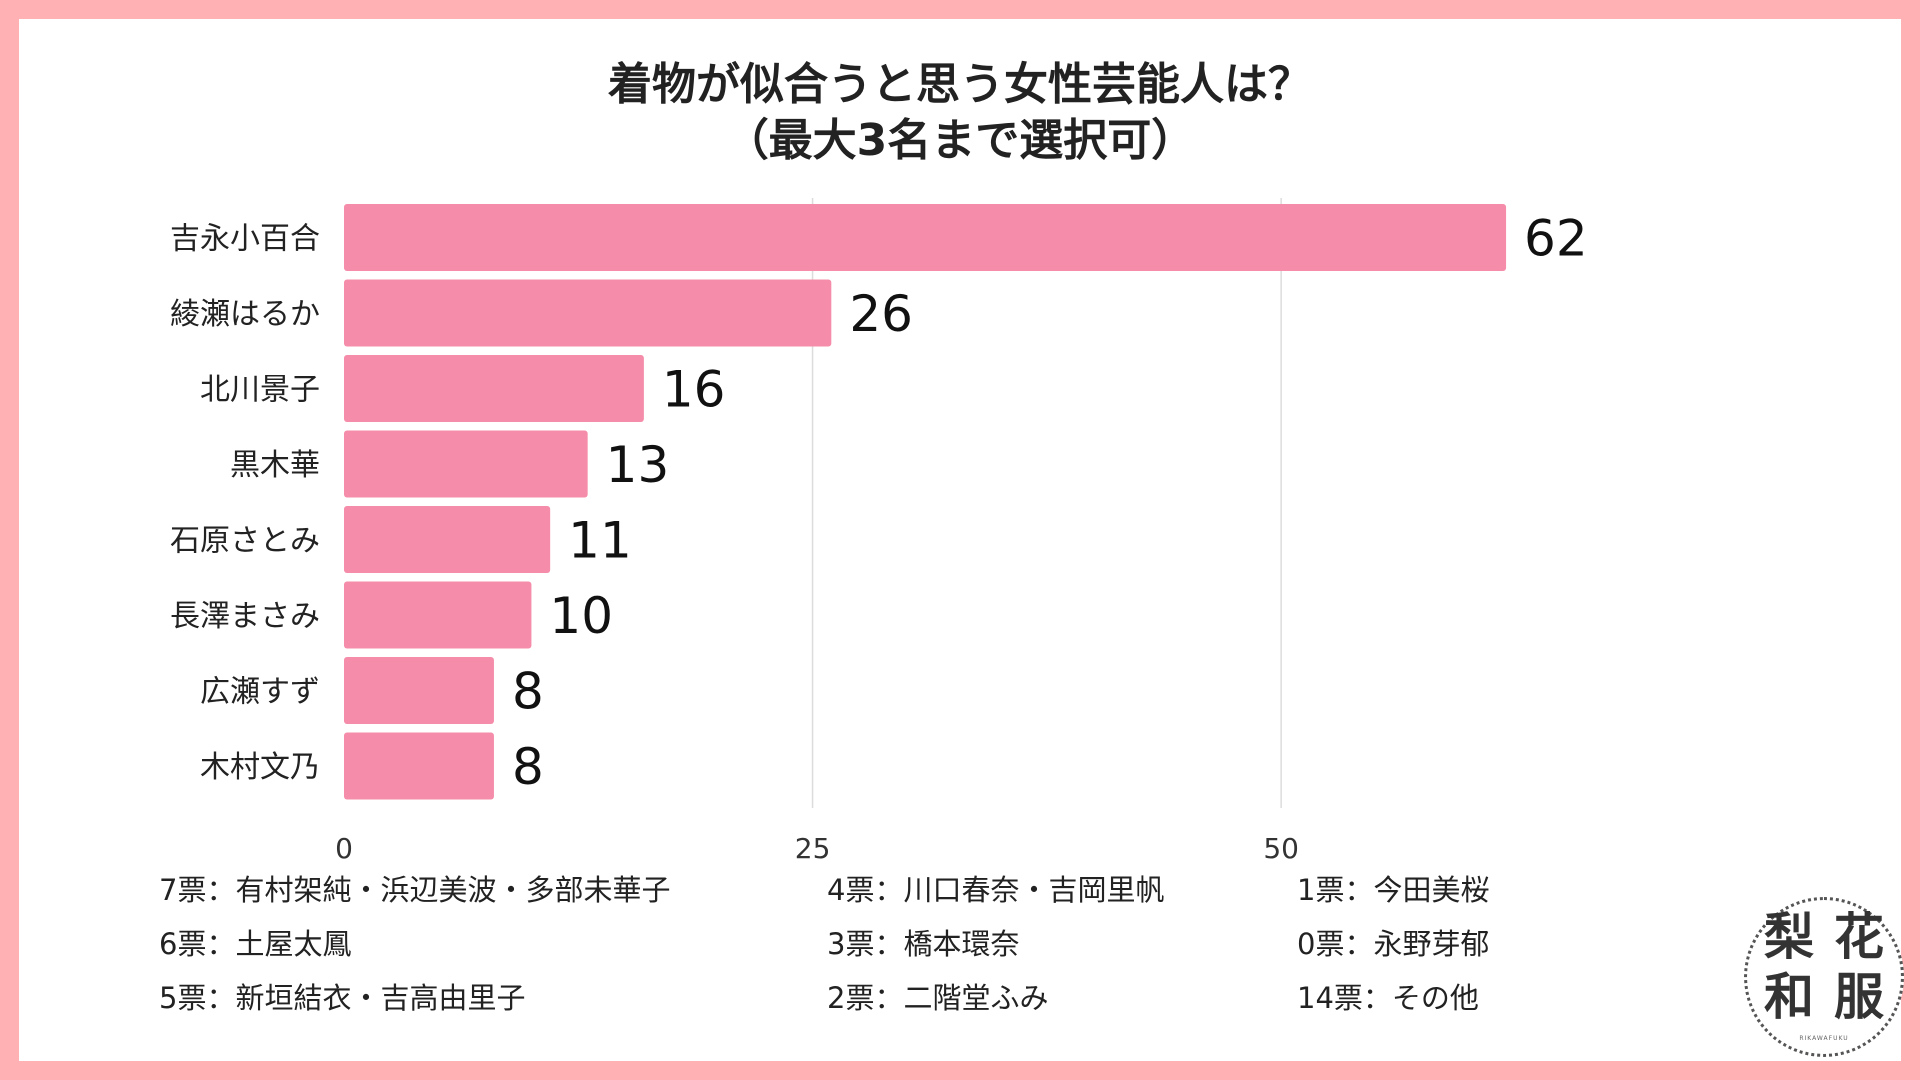  I want to click on logo-char: 服, so click(1859, 997).